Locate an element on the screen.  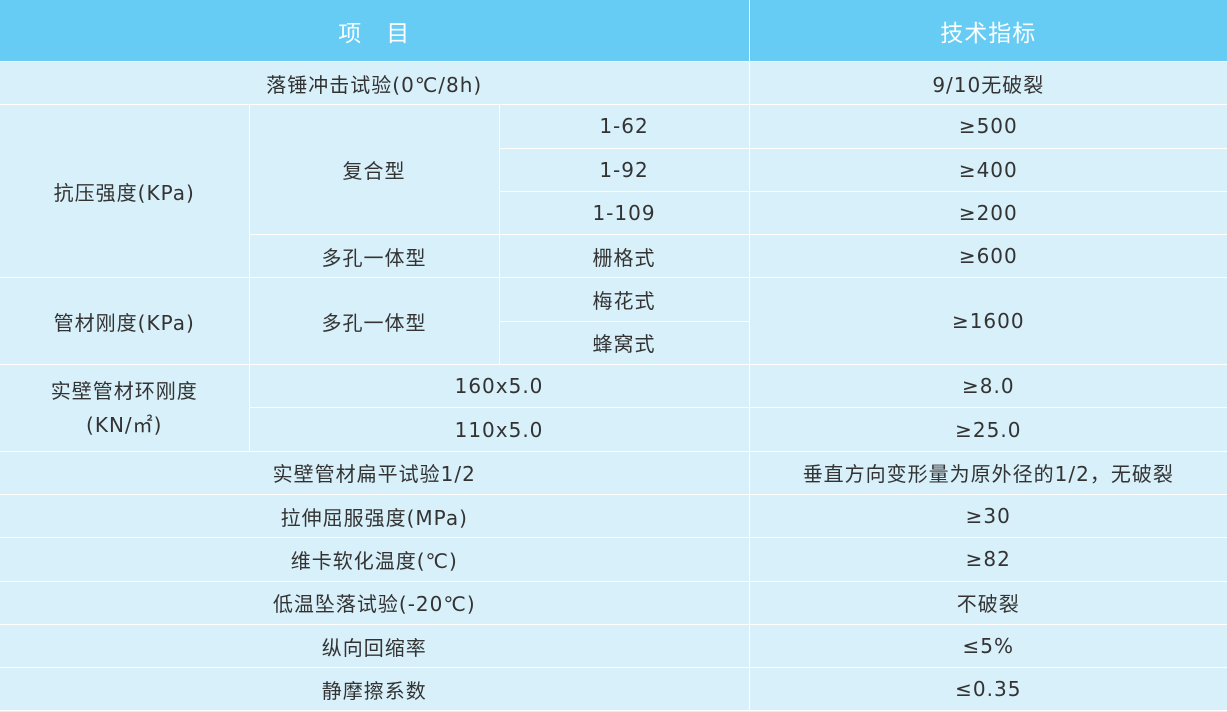
row-value: 9/10无破裂 is located at coordinates (987, 83).